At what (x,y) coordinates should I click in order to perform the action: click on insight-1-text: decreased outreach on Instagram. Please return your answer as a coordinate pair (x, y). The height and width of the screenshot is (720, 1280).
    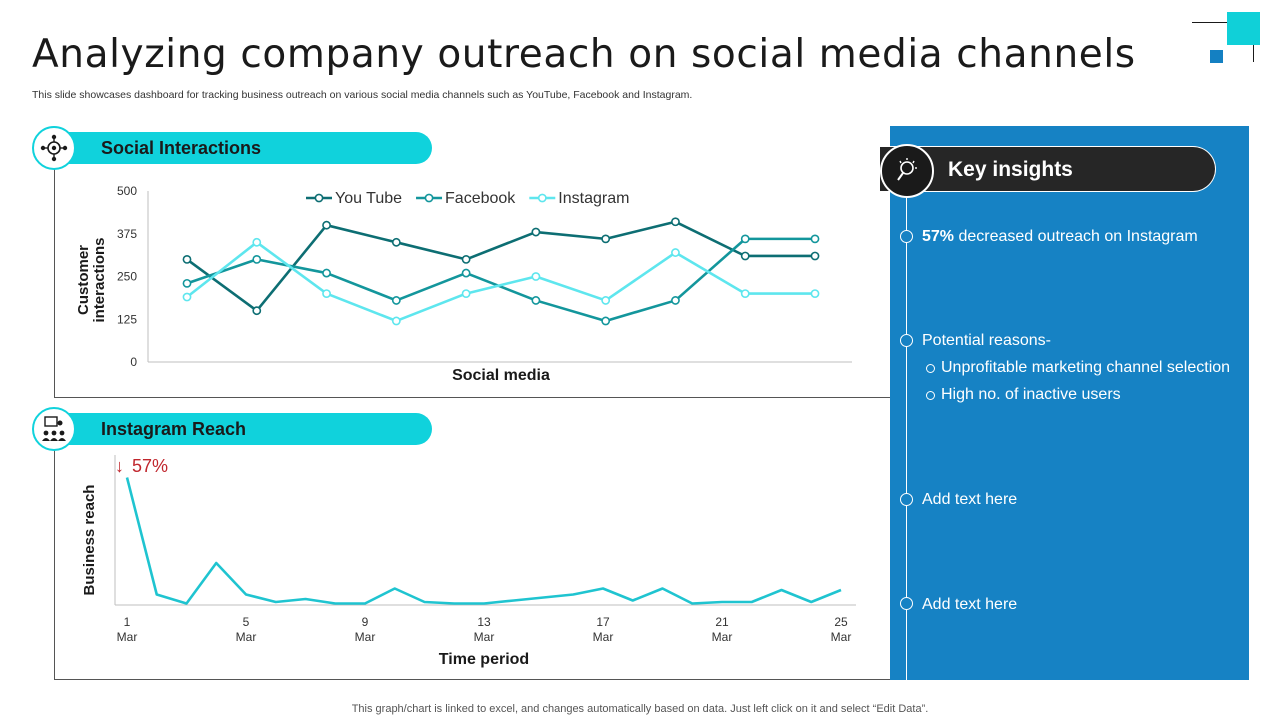
    Looking at the image, I should click on (1076, 236).